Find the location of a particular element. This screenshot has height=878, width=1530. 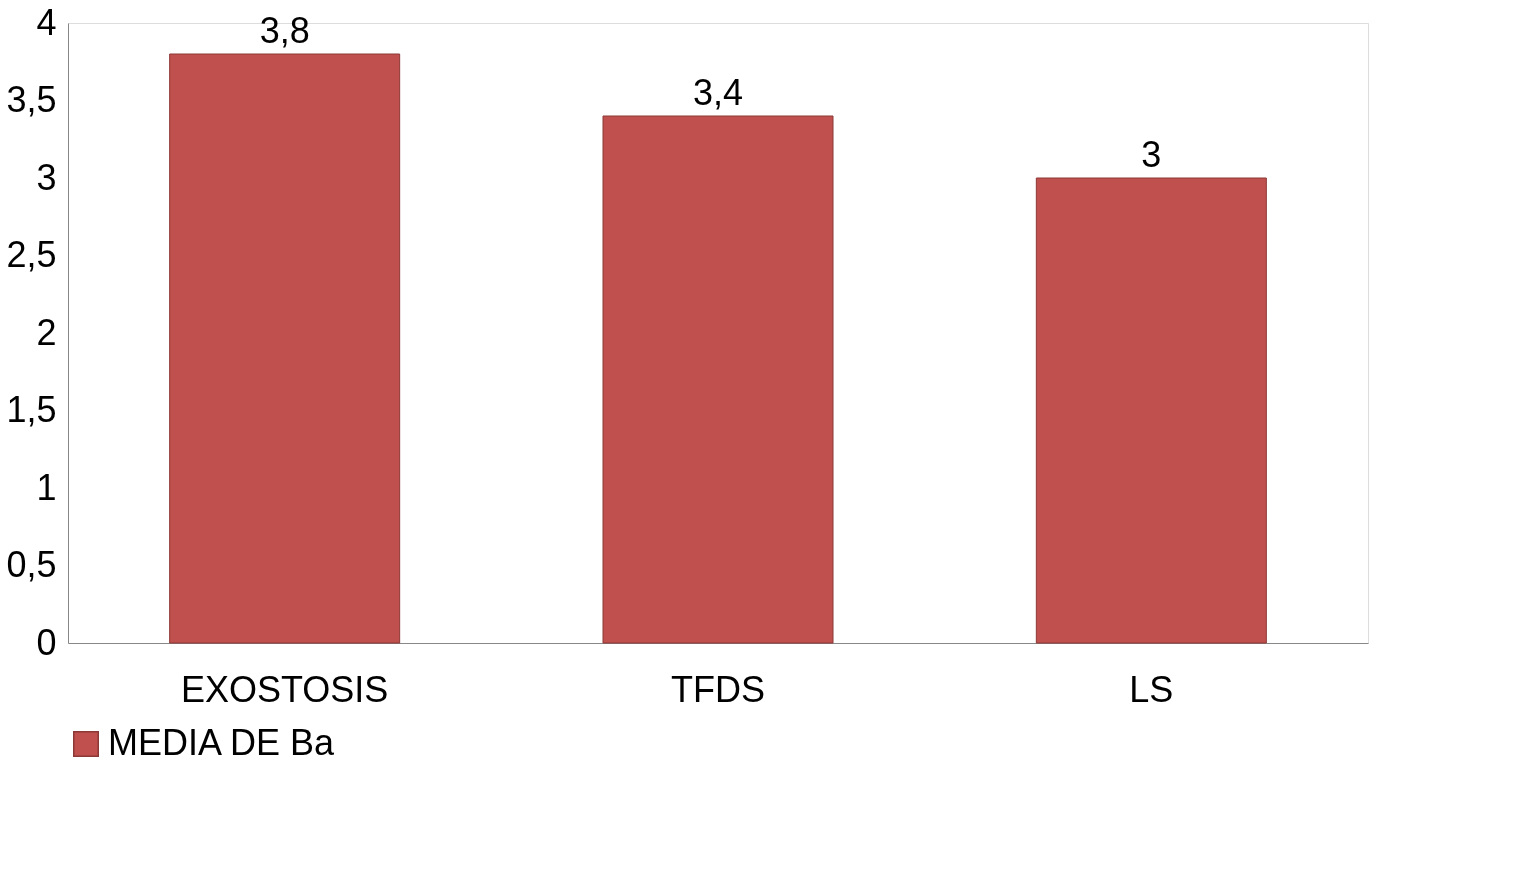

x-tick-label: EXOSTOSIS is located at coordinates (284, 689).